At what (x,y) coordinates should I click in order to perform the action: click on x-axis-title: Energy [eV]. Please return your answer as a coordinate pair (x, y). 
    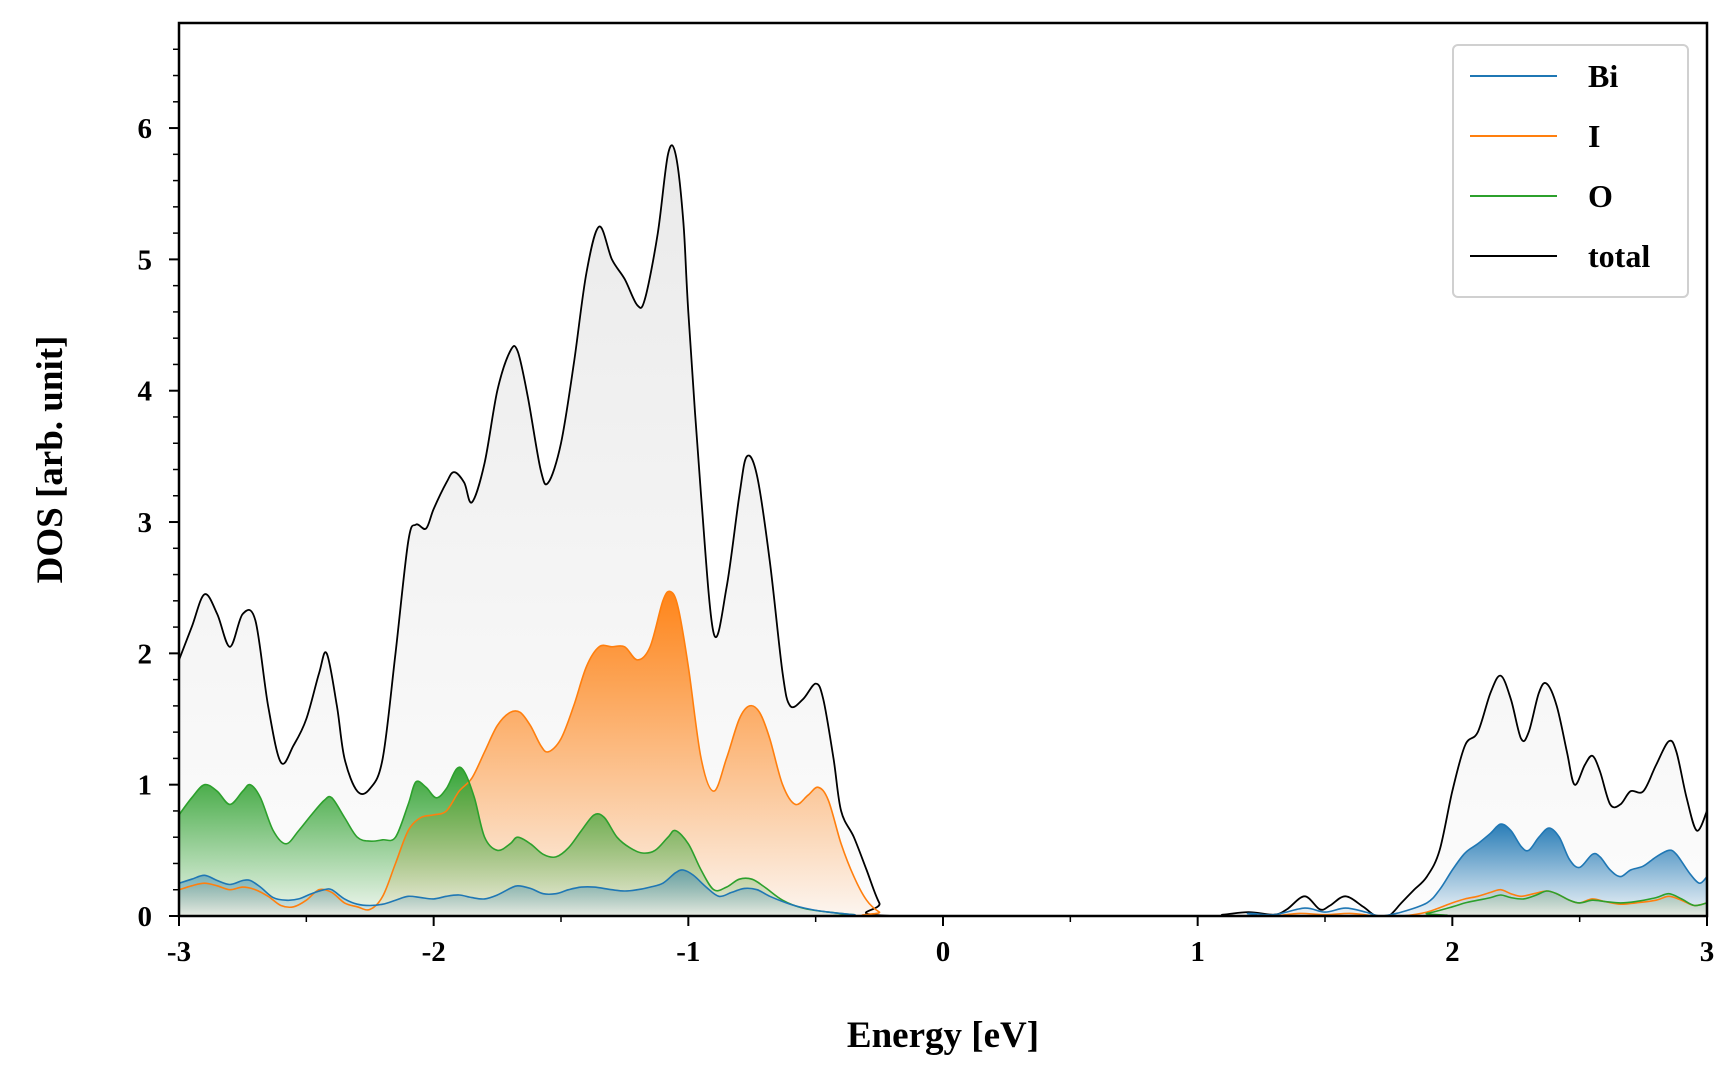
    Looking at the image, I should click on (943, 1035).